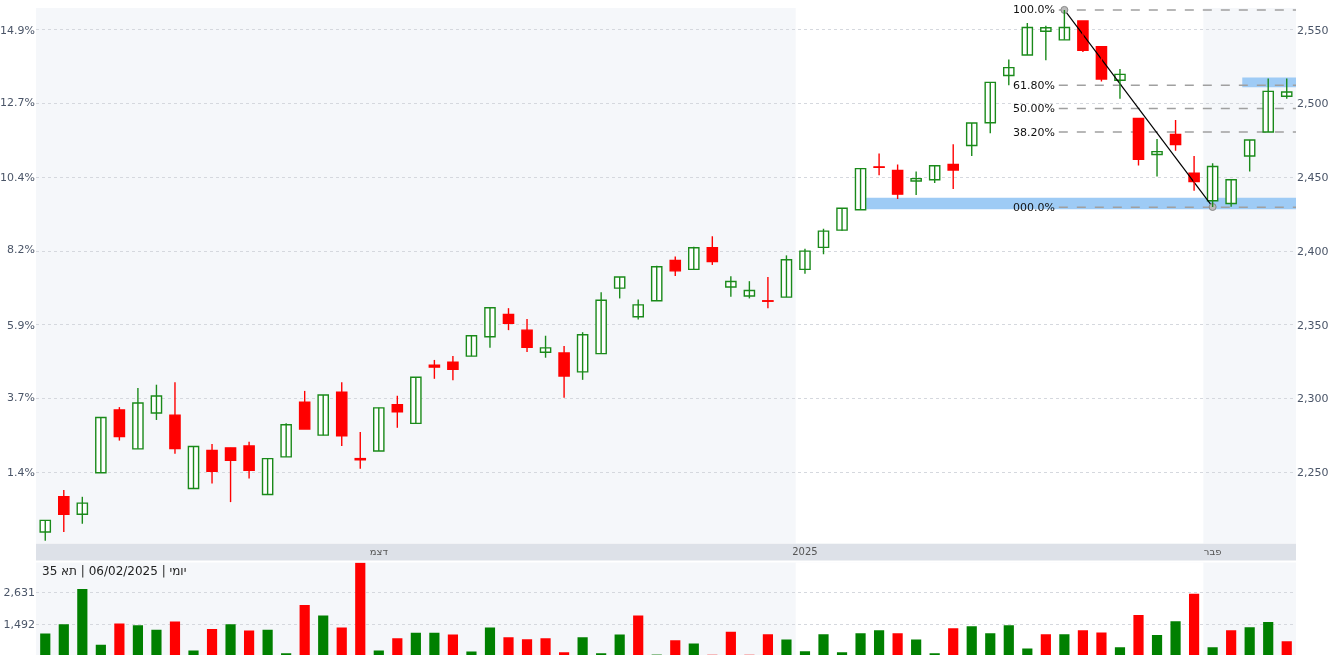 This screenshot has height=656, width=1337. Describe the element at coordinates (17, 178) in the screenshot. I see `y2-tick-label: 10.4%` at that location.